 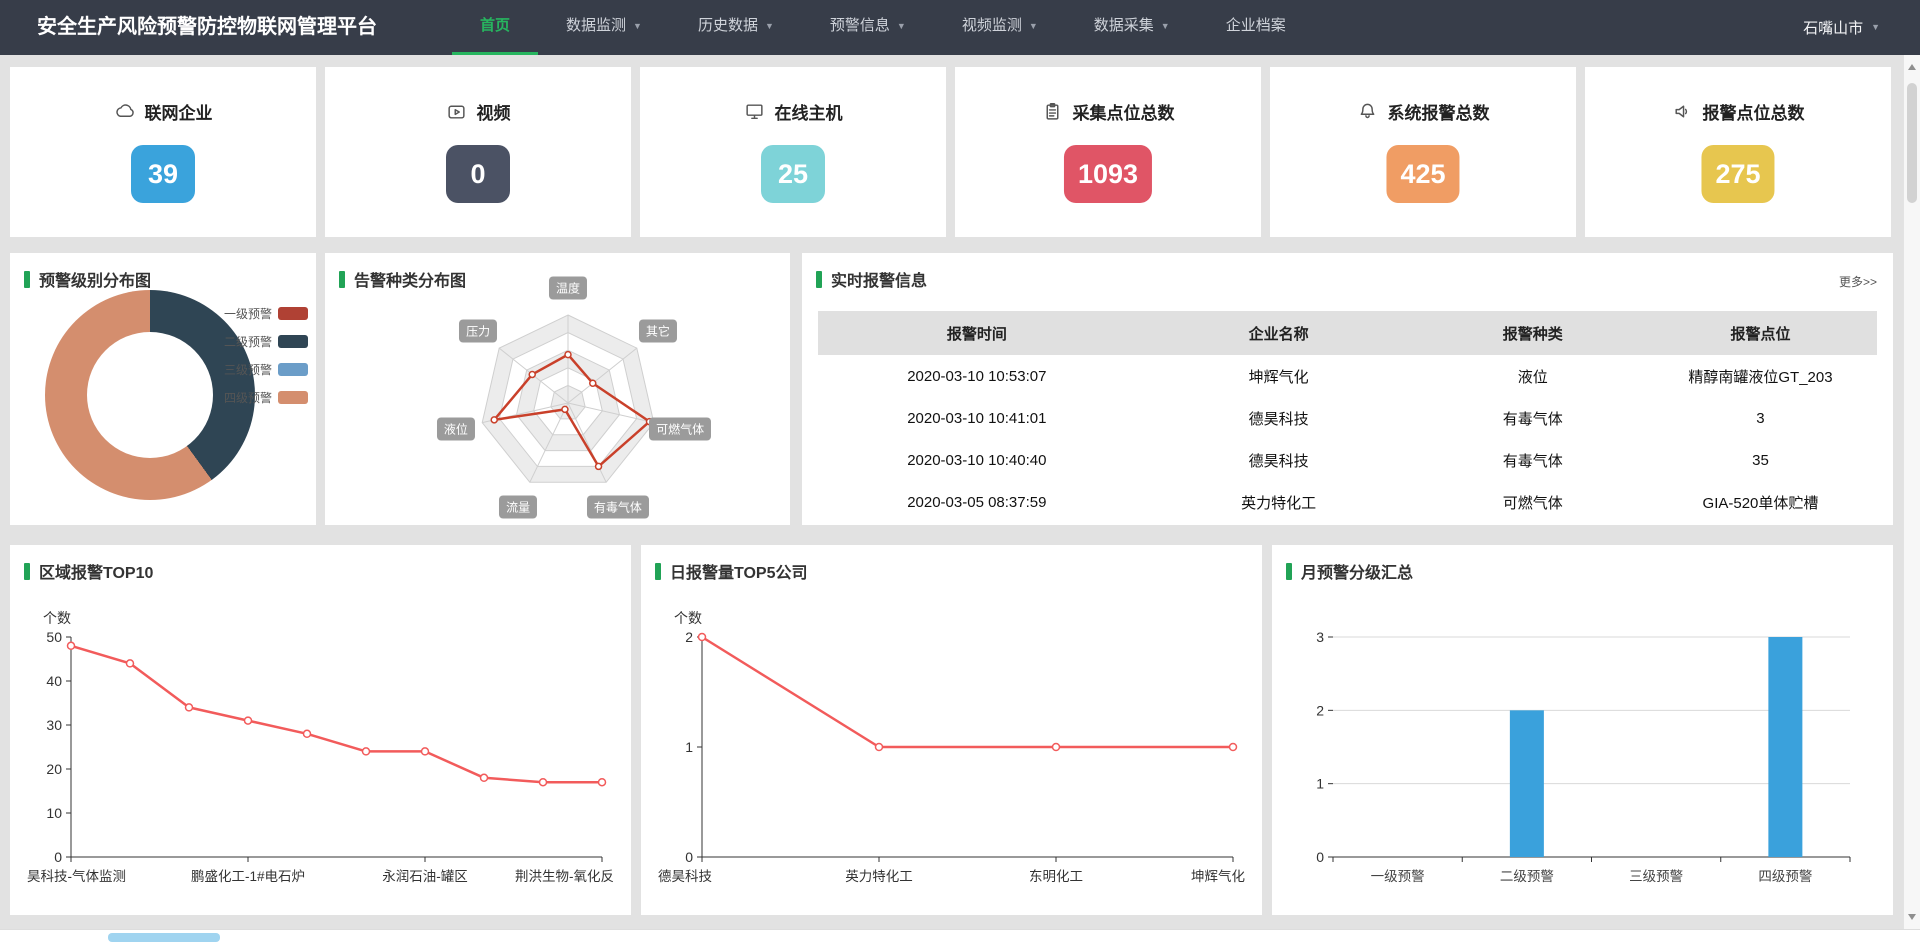 I want to click on nav-item-3: 预警信息 ▼, so click(x=868, y=27).